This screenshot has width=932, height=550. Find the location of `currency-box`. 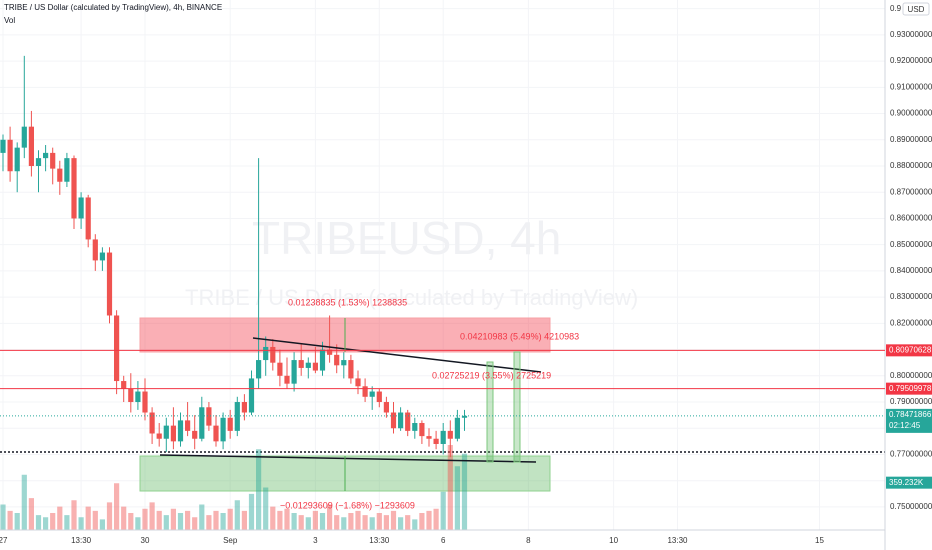

currency-box is located at coordinates (916, 9).